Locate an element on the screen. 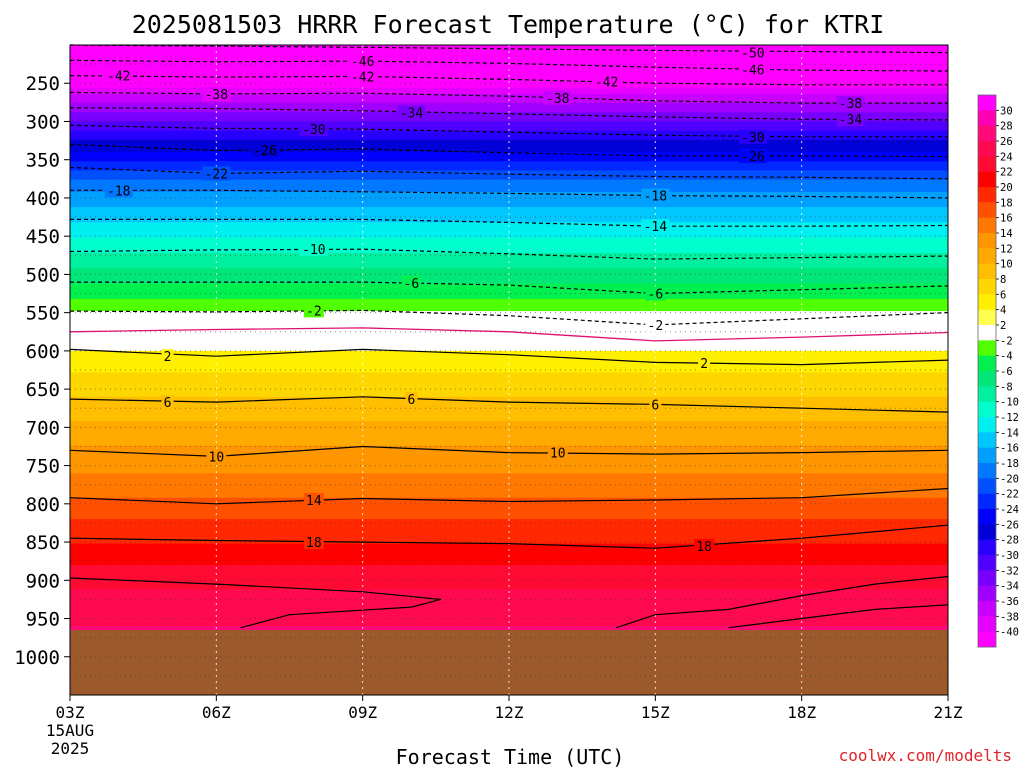  colorbar-label: -26 is located at coordinates (1009, 525).